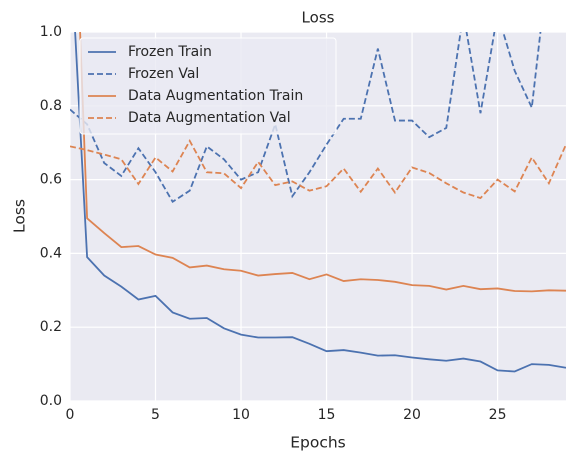  I want to click on y-tick-label: 0.4, so click(51, 253).